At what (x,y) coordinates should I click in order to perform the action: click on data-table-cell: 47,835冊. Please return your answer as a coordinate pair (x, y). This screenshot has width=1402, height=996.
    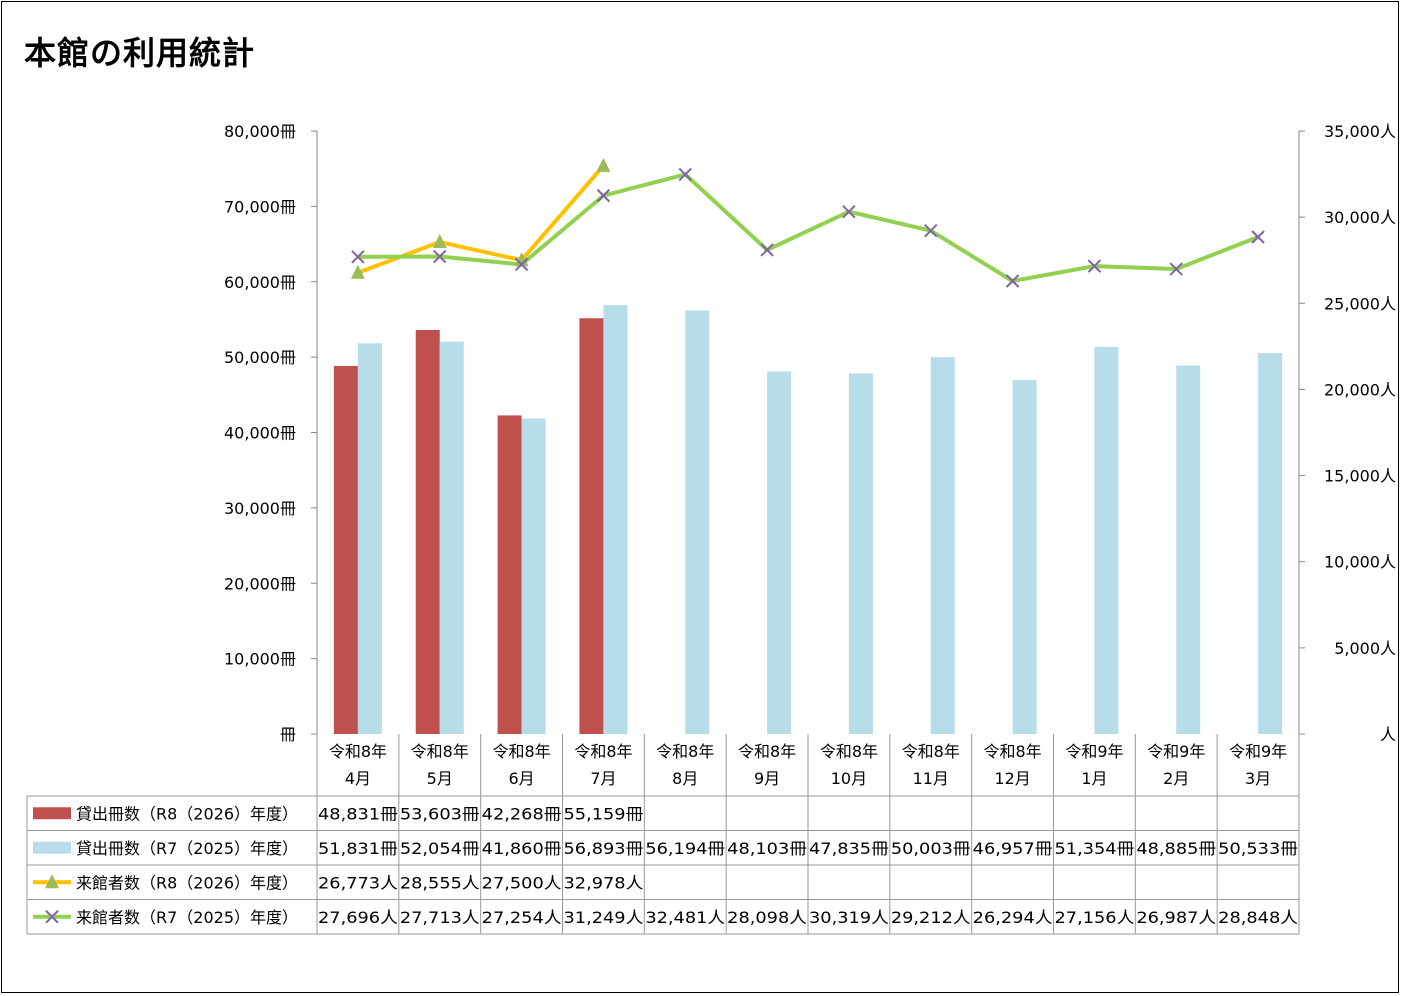
    Looking at the image, I should click on (849, 848).